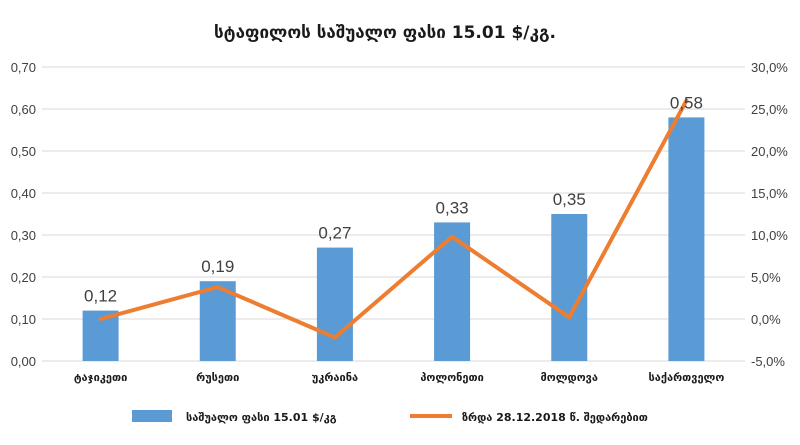 This screenshot has height=445, width=800. What do you see at coordinates (23, 67) in the screenshot?
I see `y-left-tick-label: 0,70` at bounding box center [23, 67].